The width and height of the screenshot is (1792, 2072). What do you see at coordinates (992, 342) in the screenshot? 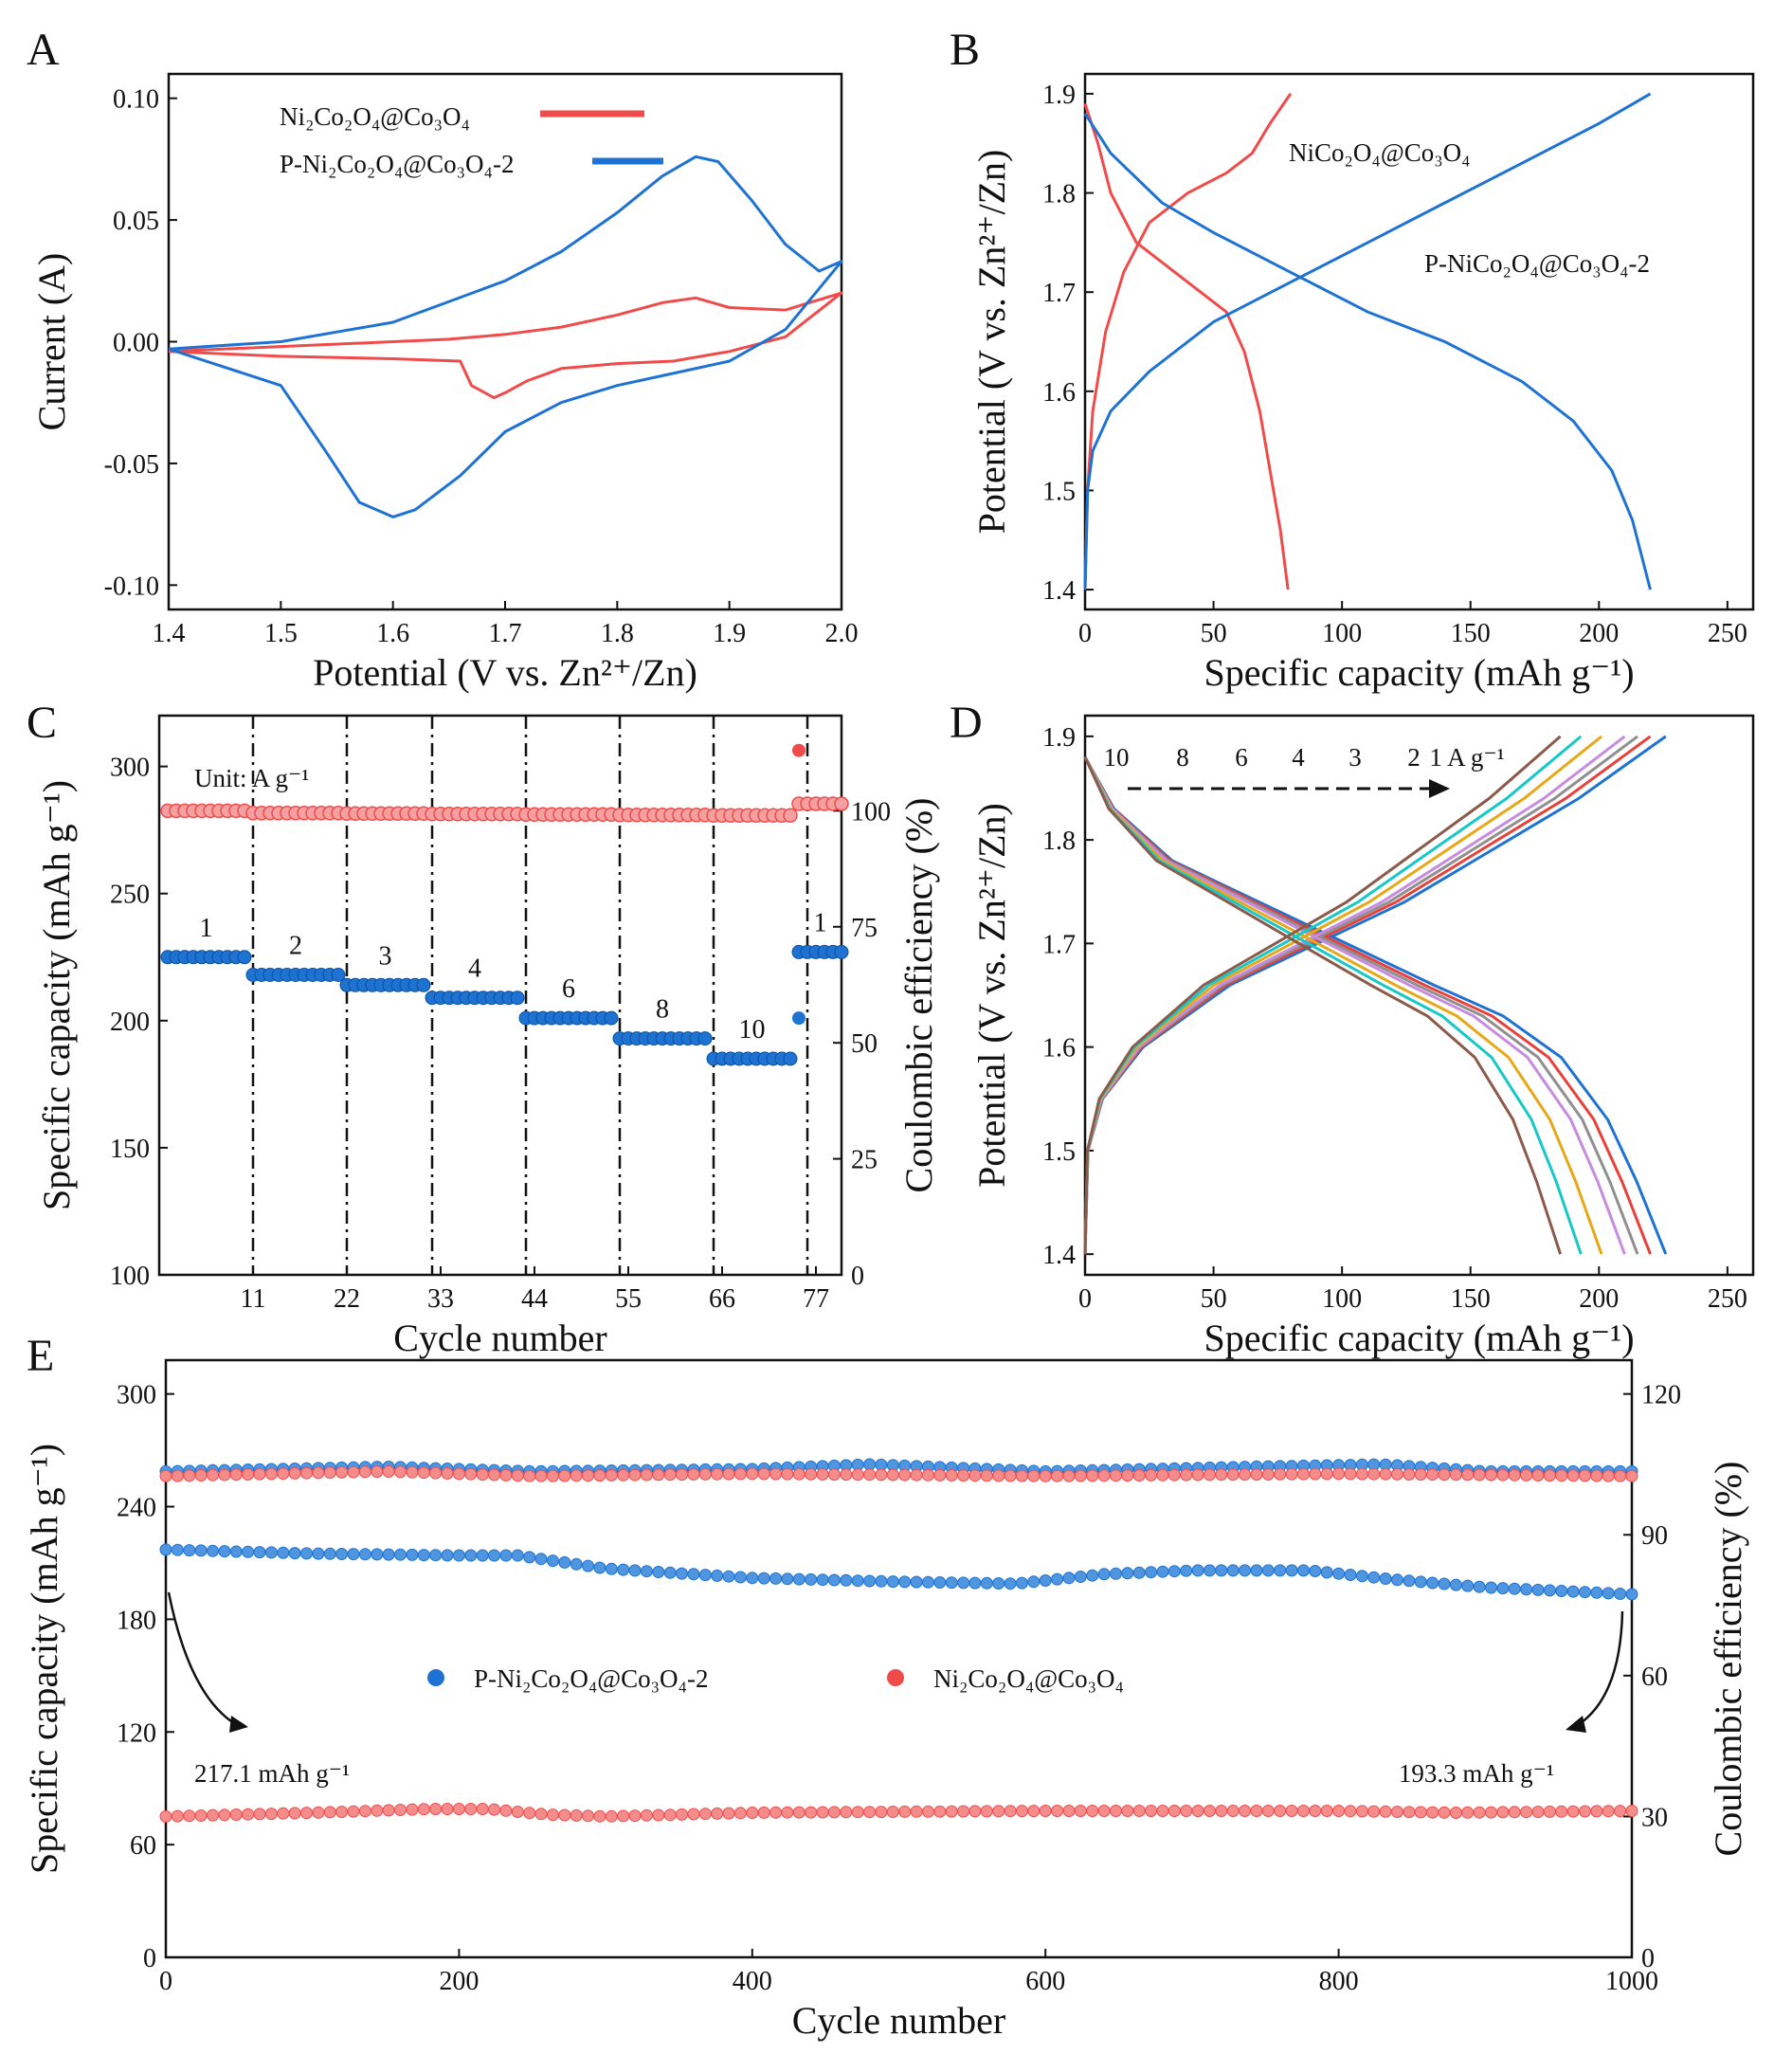
I see `y-axis-label: Potential (V vs. Zn²⁺/Zn)` at bounding box center [992, 342].